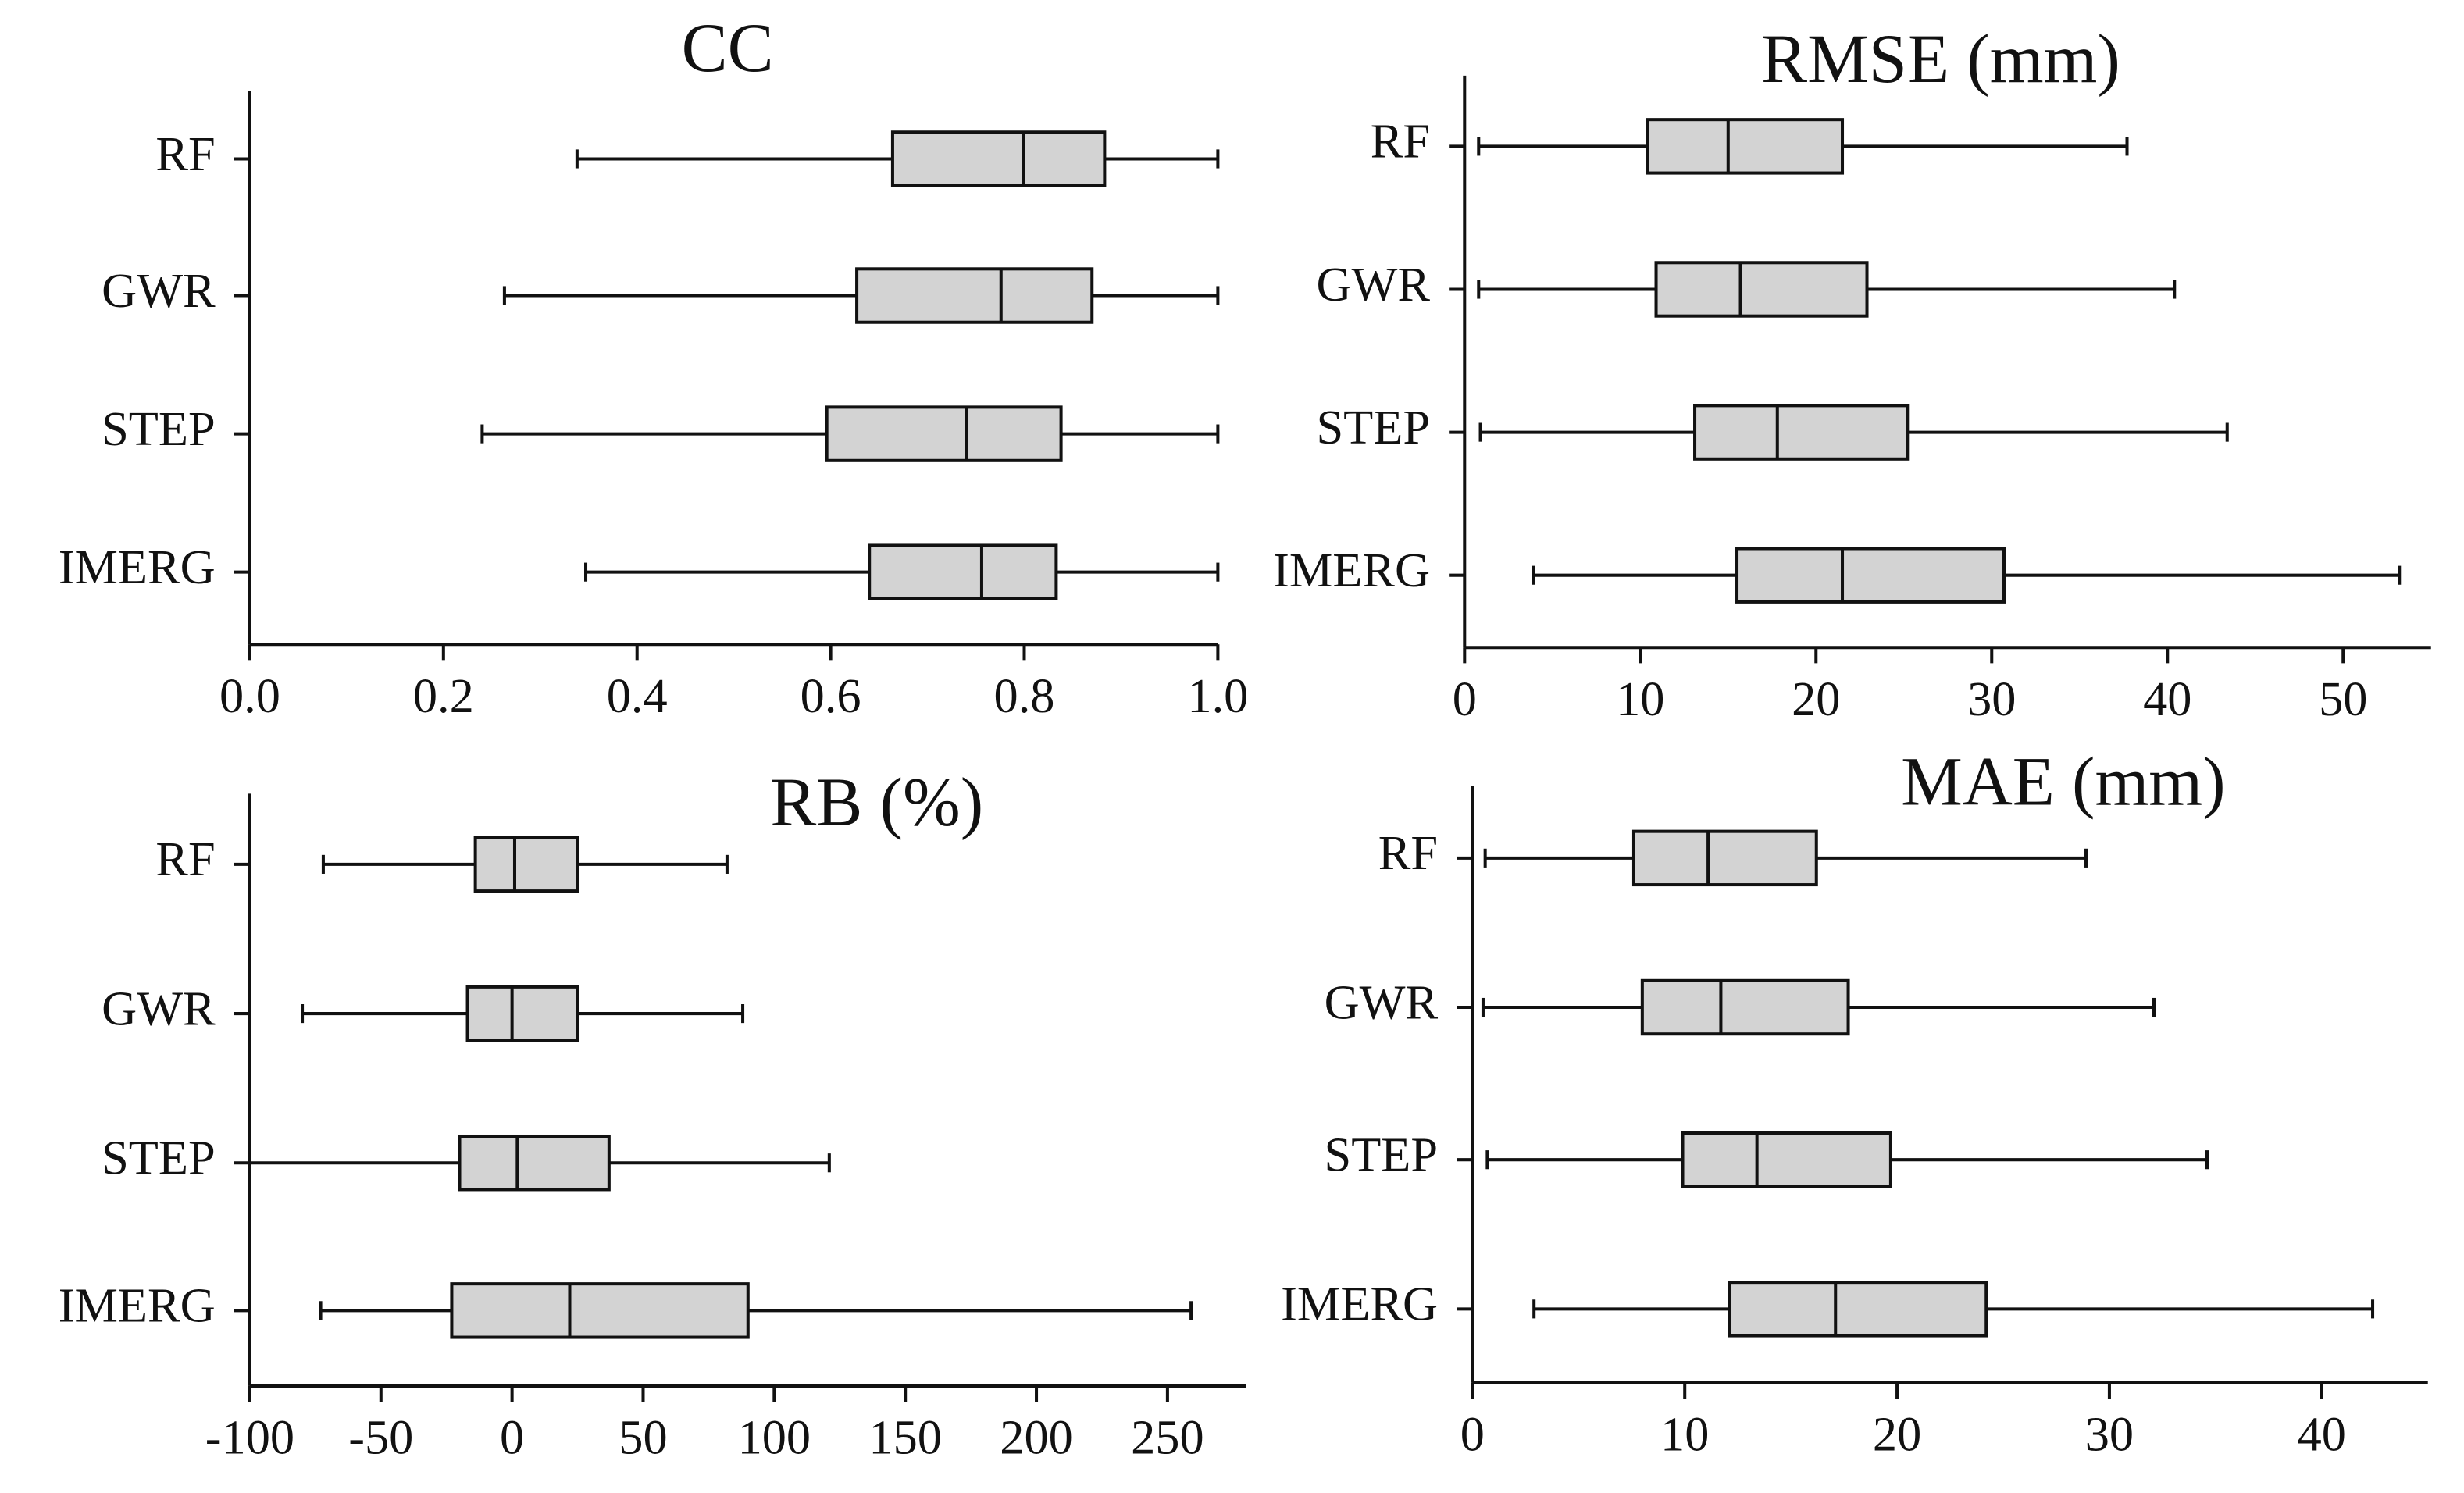 The width and height of the screenshot is (2464, 1493). What do you see at coordinates (1941, 59) in the screenshot?
I see `chart-title: RMSE (mm)` at bounding box center [1941, 59].